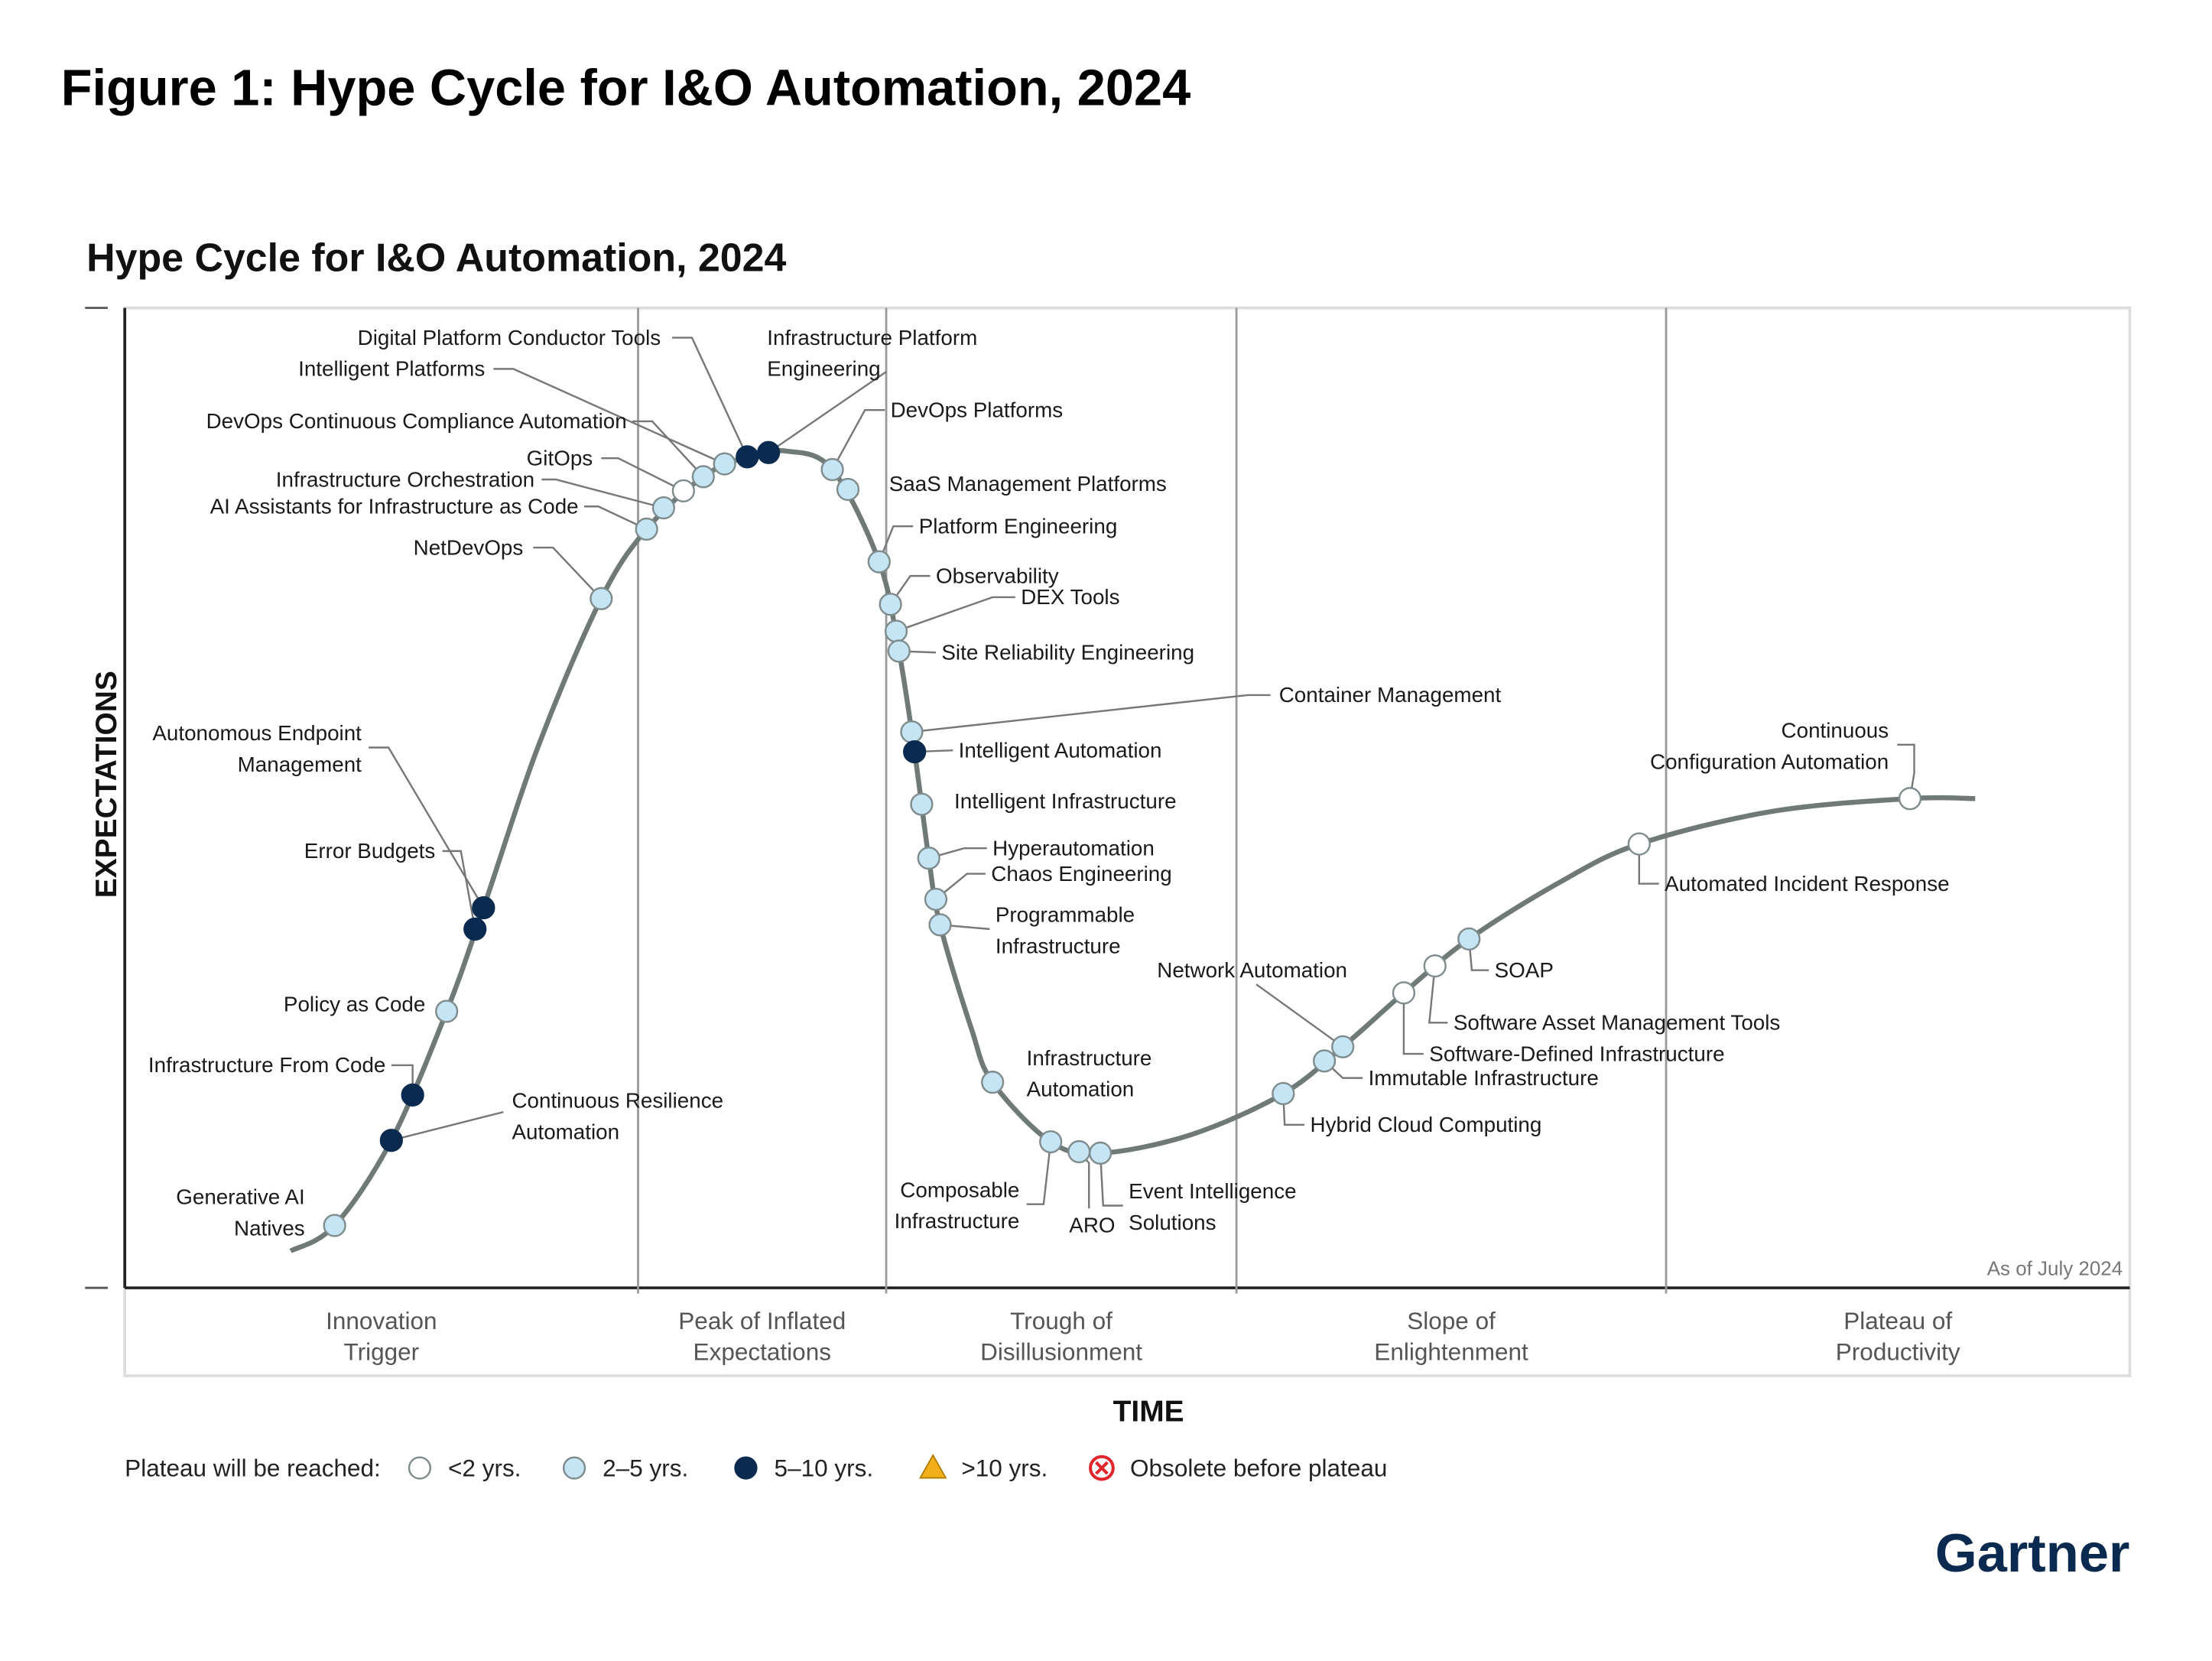 The image size is (2212, 1661). I want to click on point-software-asset-management-tools, so click(1435, 966).